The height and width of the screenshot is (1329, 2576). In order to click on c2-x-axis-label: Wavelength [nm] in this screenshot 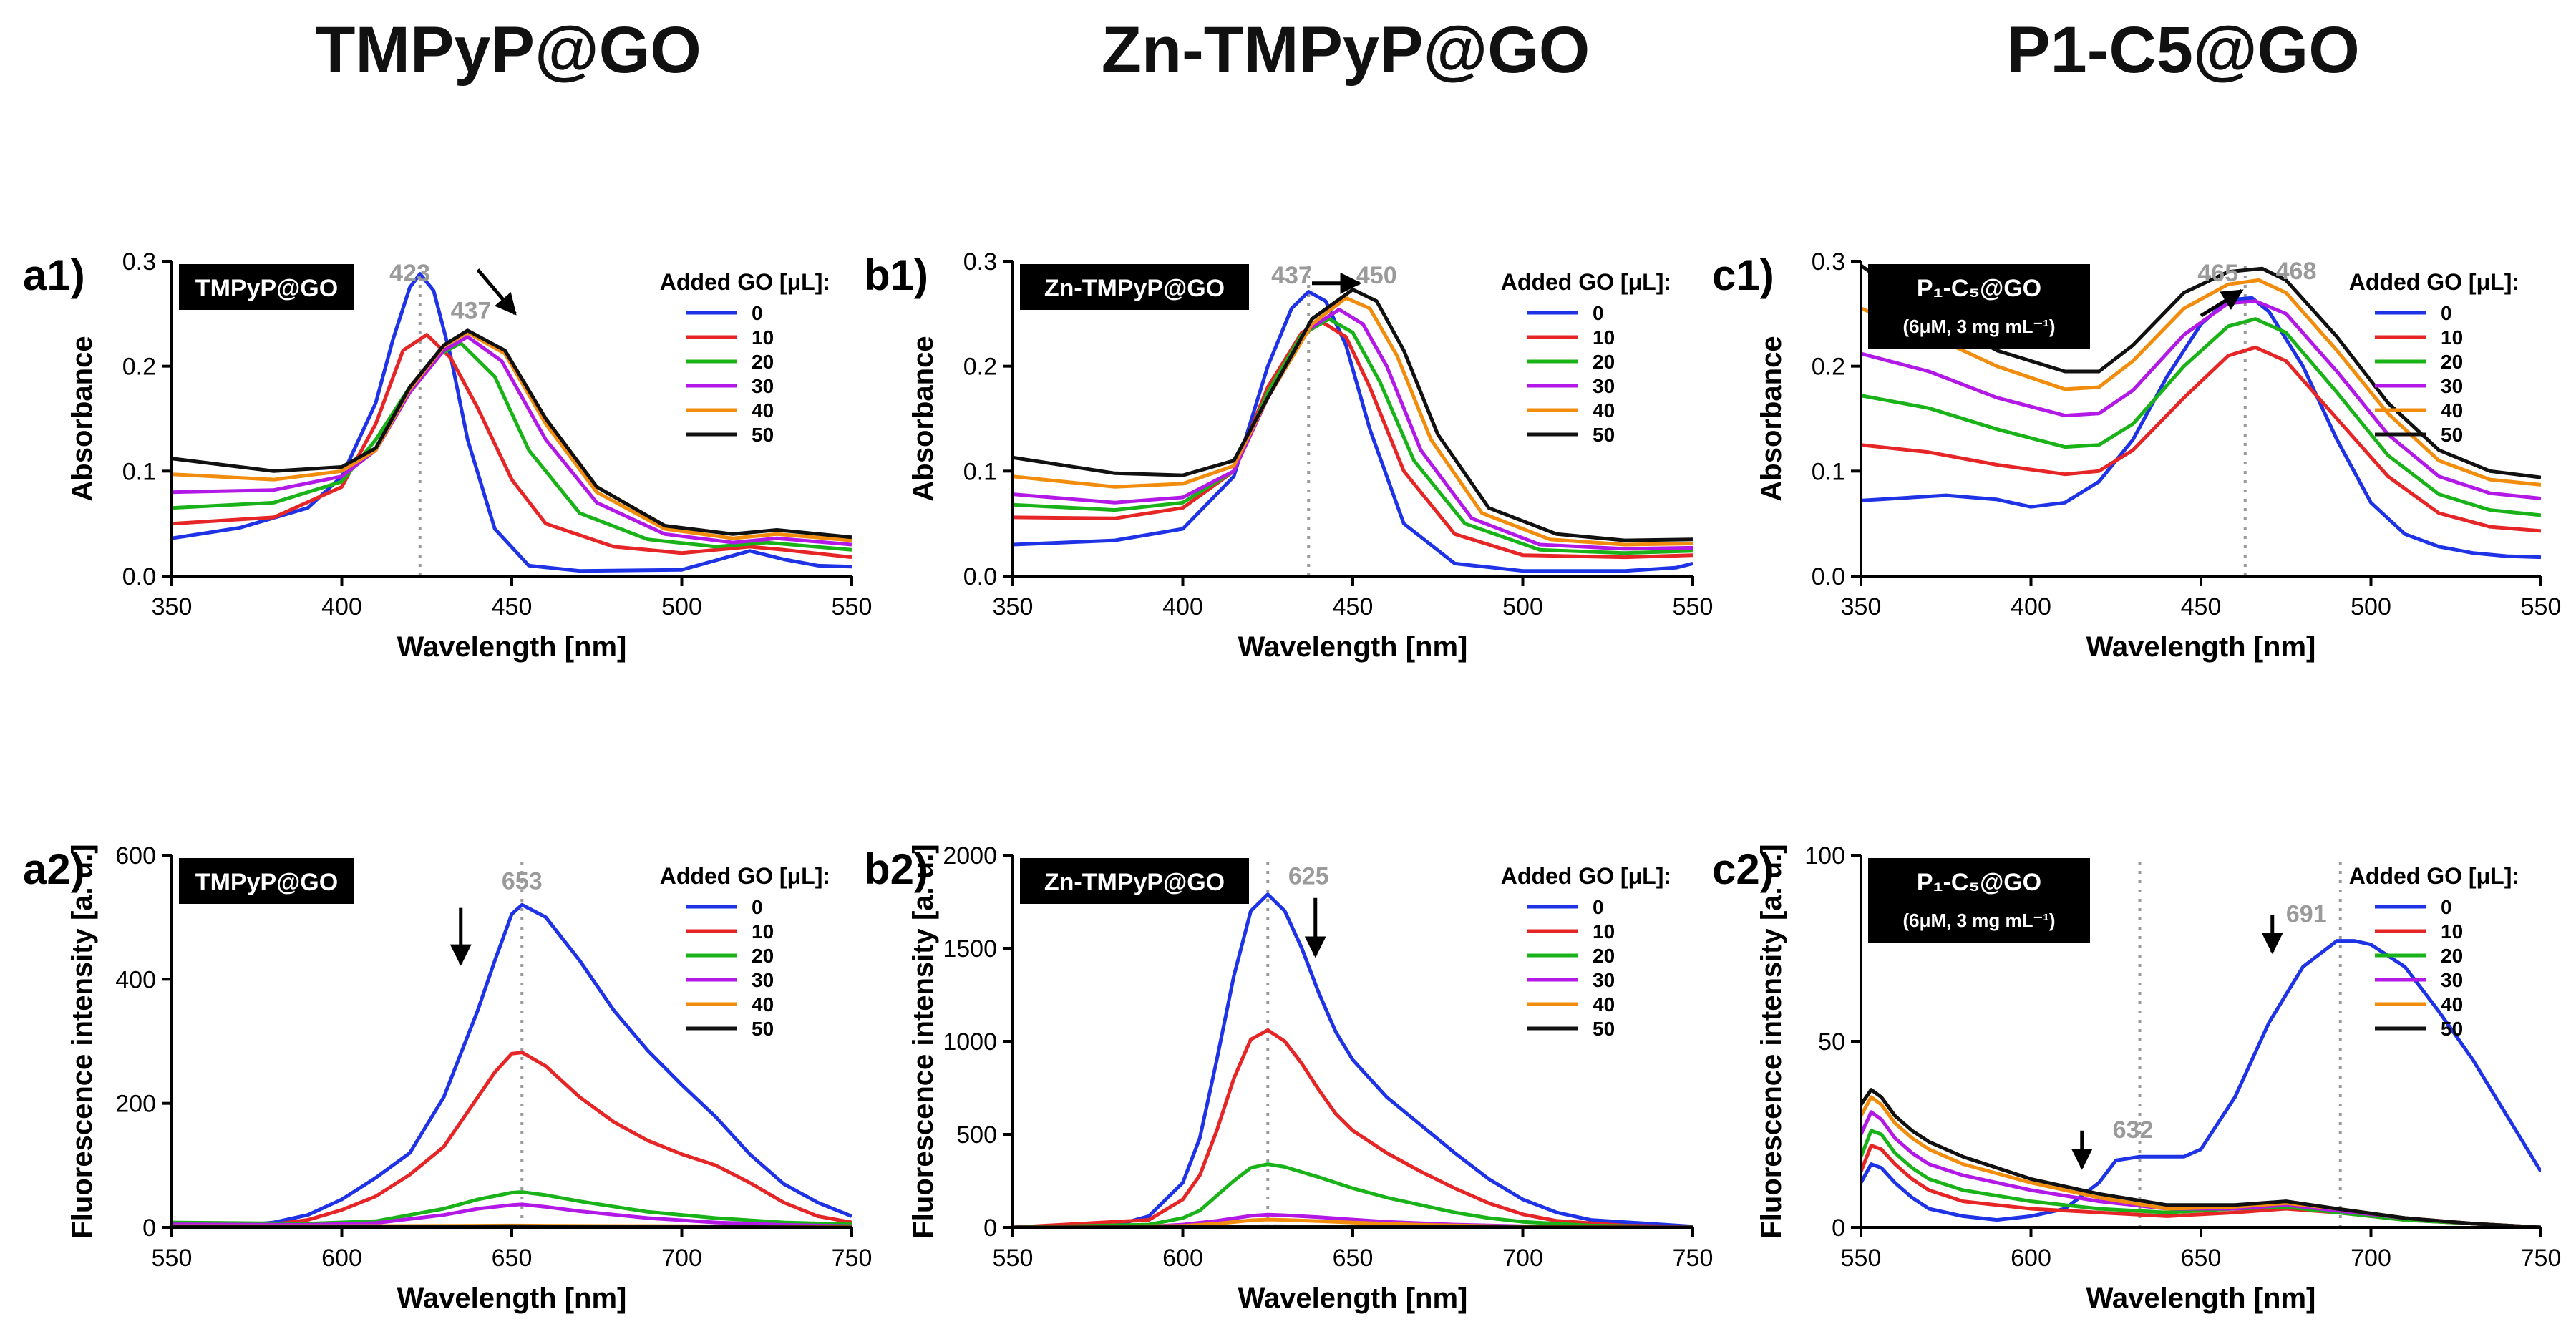, I will do `click(2201, 1298)`.